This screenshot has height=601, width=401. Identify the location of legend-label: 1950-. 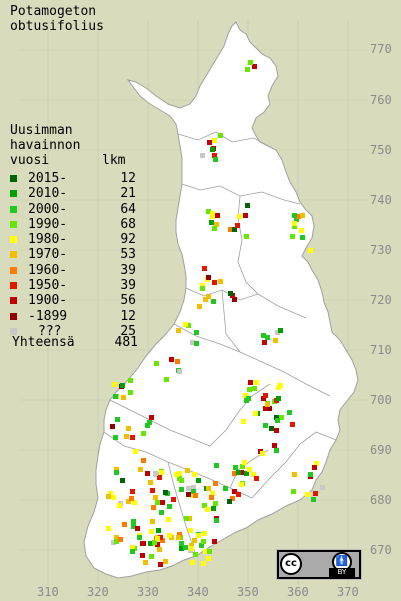
(48, 286).